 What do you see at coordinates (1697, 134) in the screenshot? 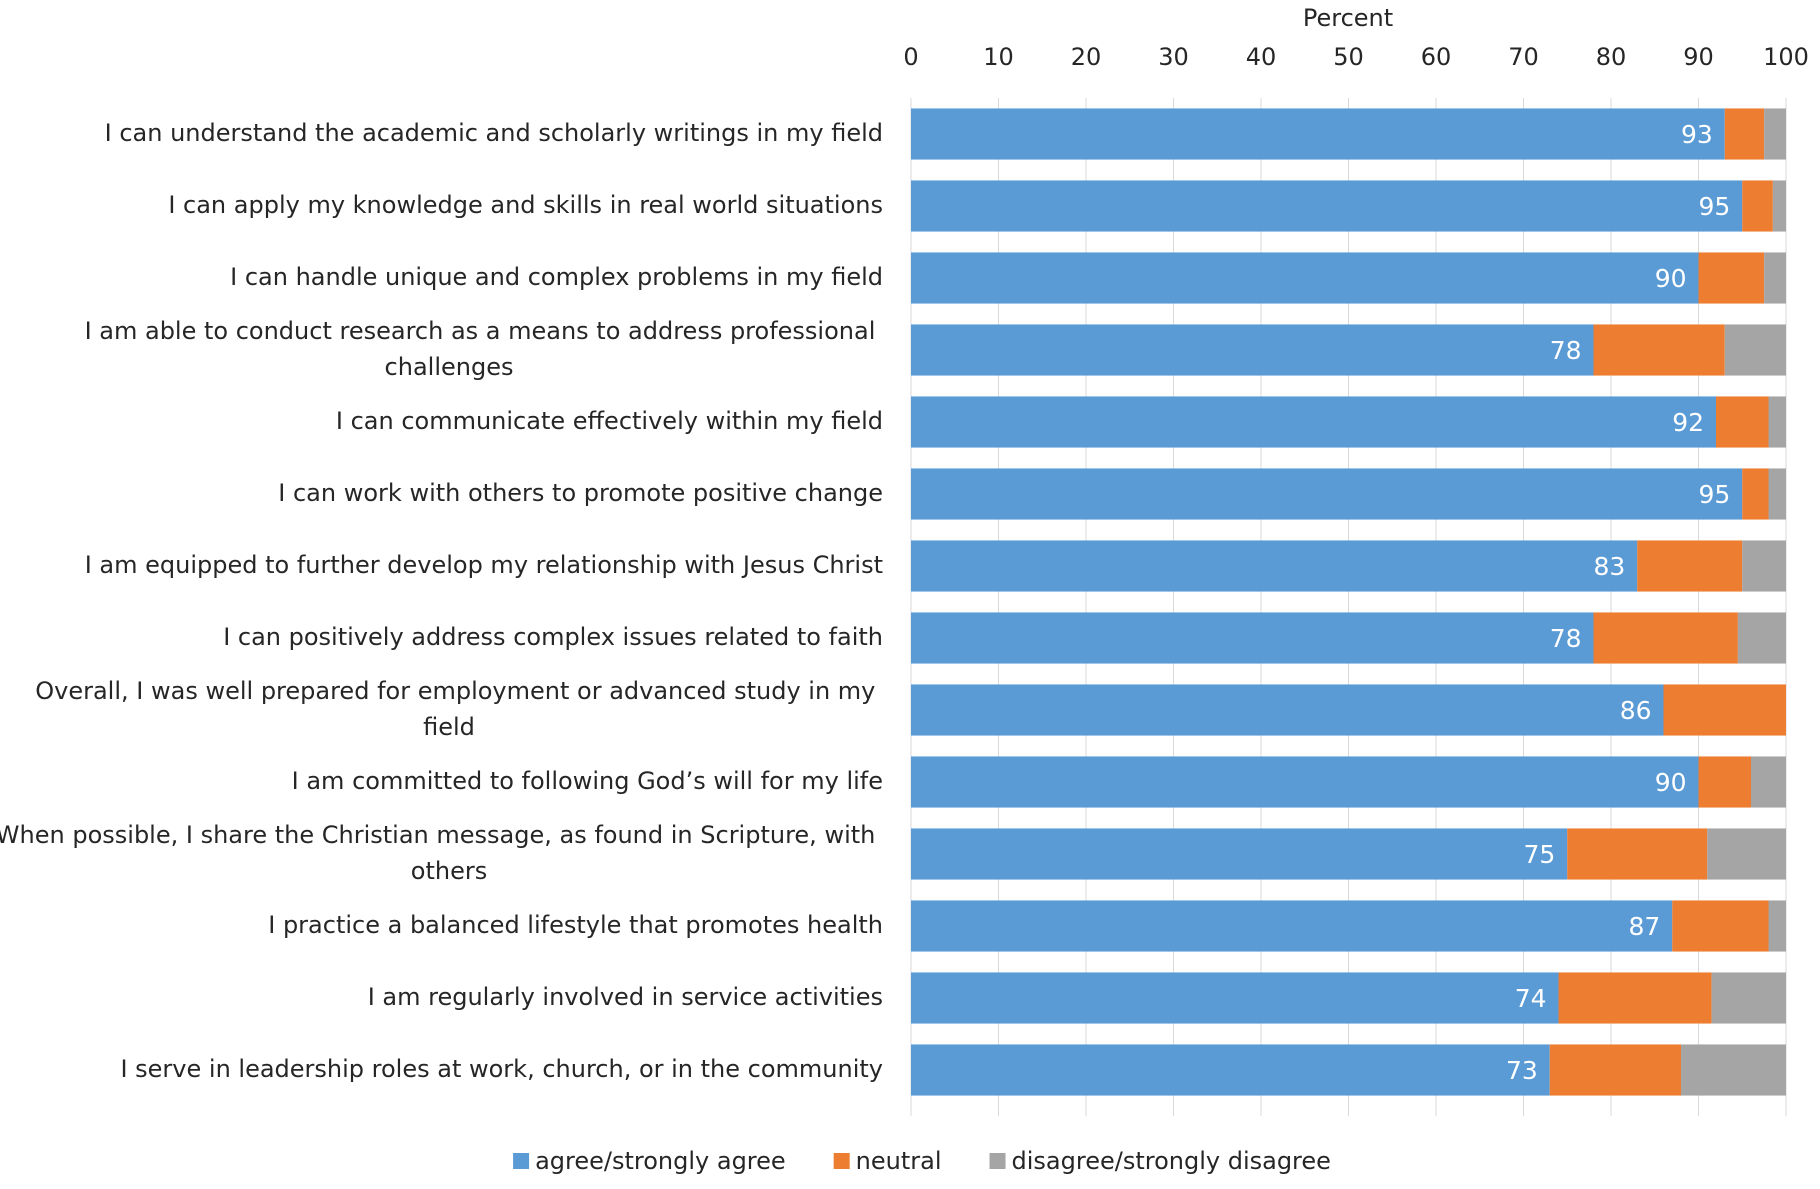
I see `data-label: 93` at bounding box center [1697, 134].